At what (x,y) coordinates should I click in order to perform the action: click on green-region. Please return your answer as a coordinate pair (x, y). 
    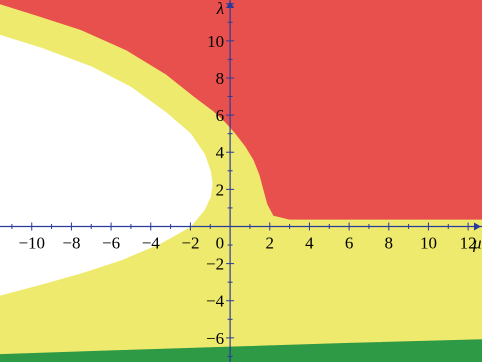
    Looking at the image, I should click on (241, 350).